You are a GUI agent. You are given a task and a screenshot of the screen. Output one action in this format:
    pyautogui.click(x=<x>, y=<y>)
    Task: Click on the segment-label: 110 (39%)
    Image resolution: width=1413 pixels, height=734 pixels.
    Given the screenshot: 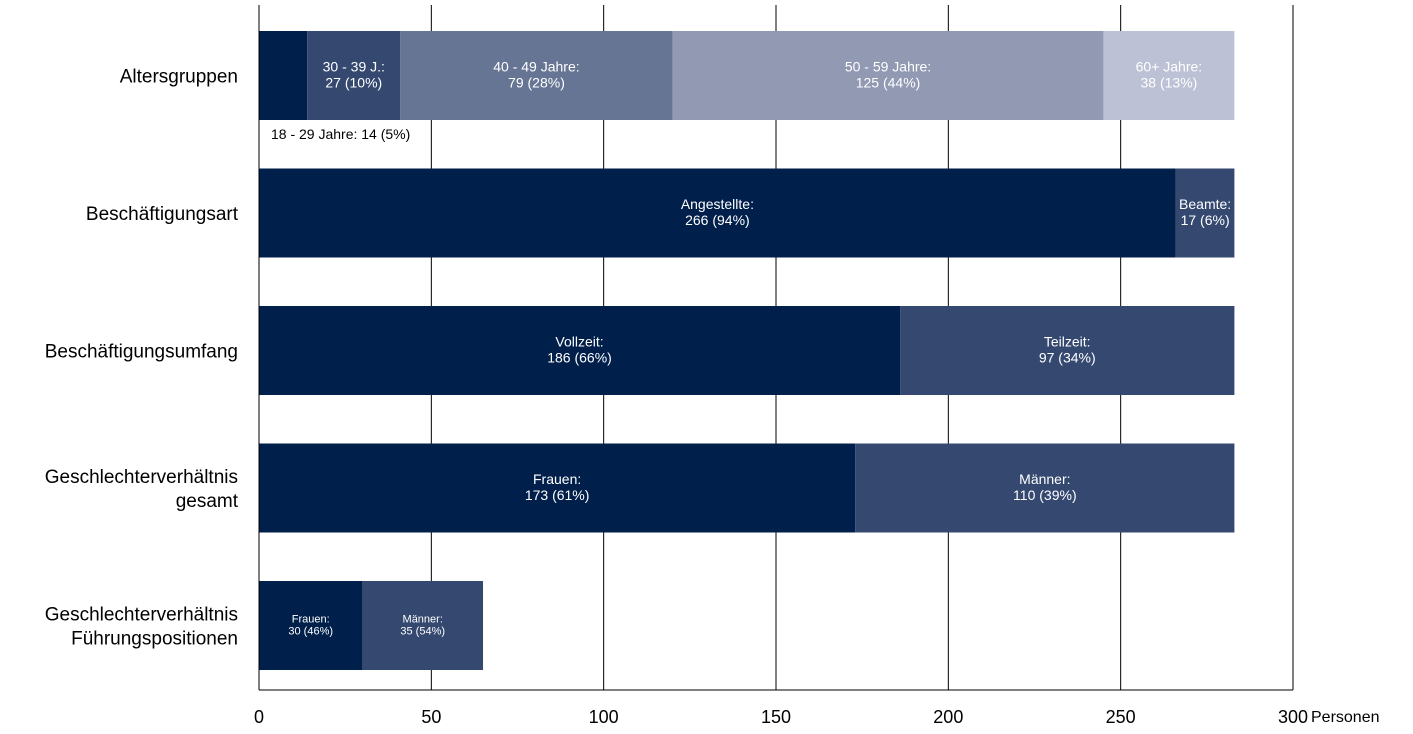 What is the action you would take?
    pyautogui.click(x=1045, y=495)
    